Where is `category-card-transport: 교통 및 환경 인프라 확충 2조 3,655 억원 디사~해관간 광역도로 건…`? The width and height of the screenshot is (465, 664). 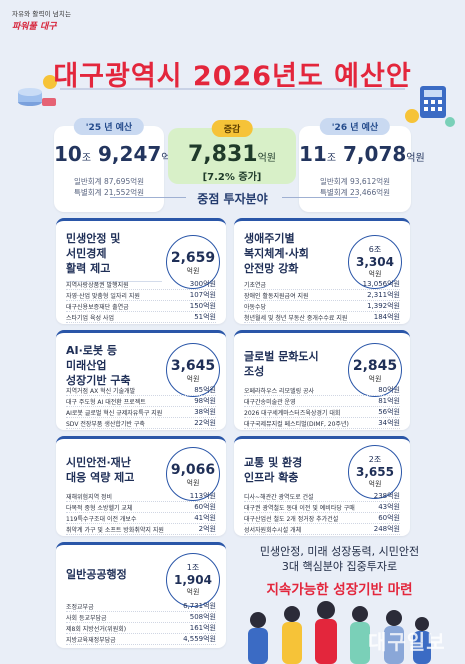
category-card-transport: 교통 및 환경 인프라 확충 2조 3,655 억원 디사~해관간 광역도로 건… is located at coordinates (322, 486).